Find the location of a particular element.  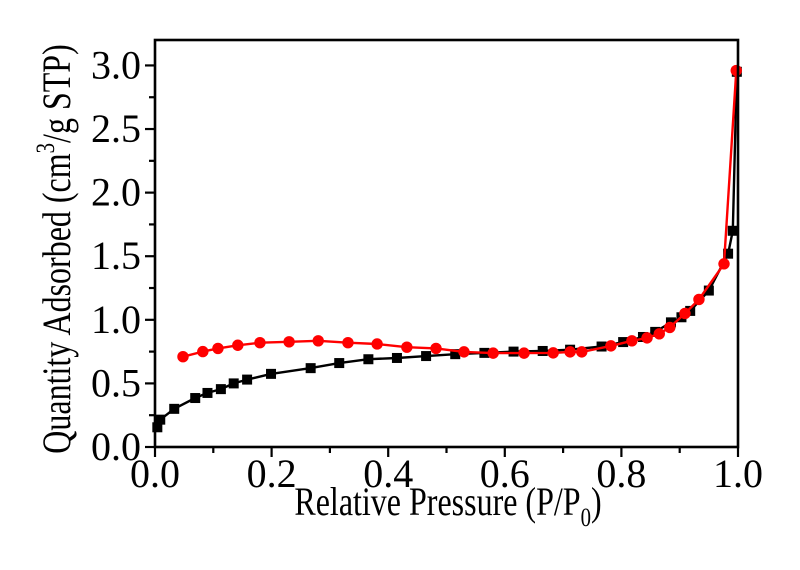

y-axis-title-superscript: 3 is located at coordinates (45, 148).